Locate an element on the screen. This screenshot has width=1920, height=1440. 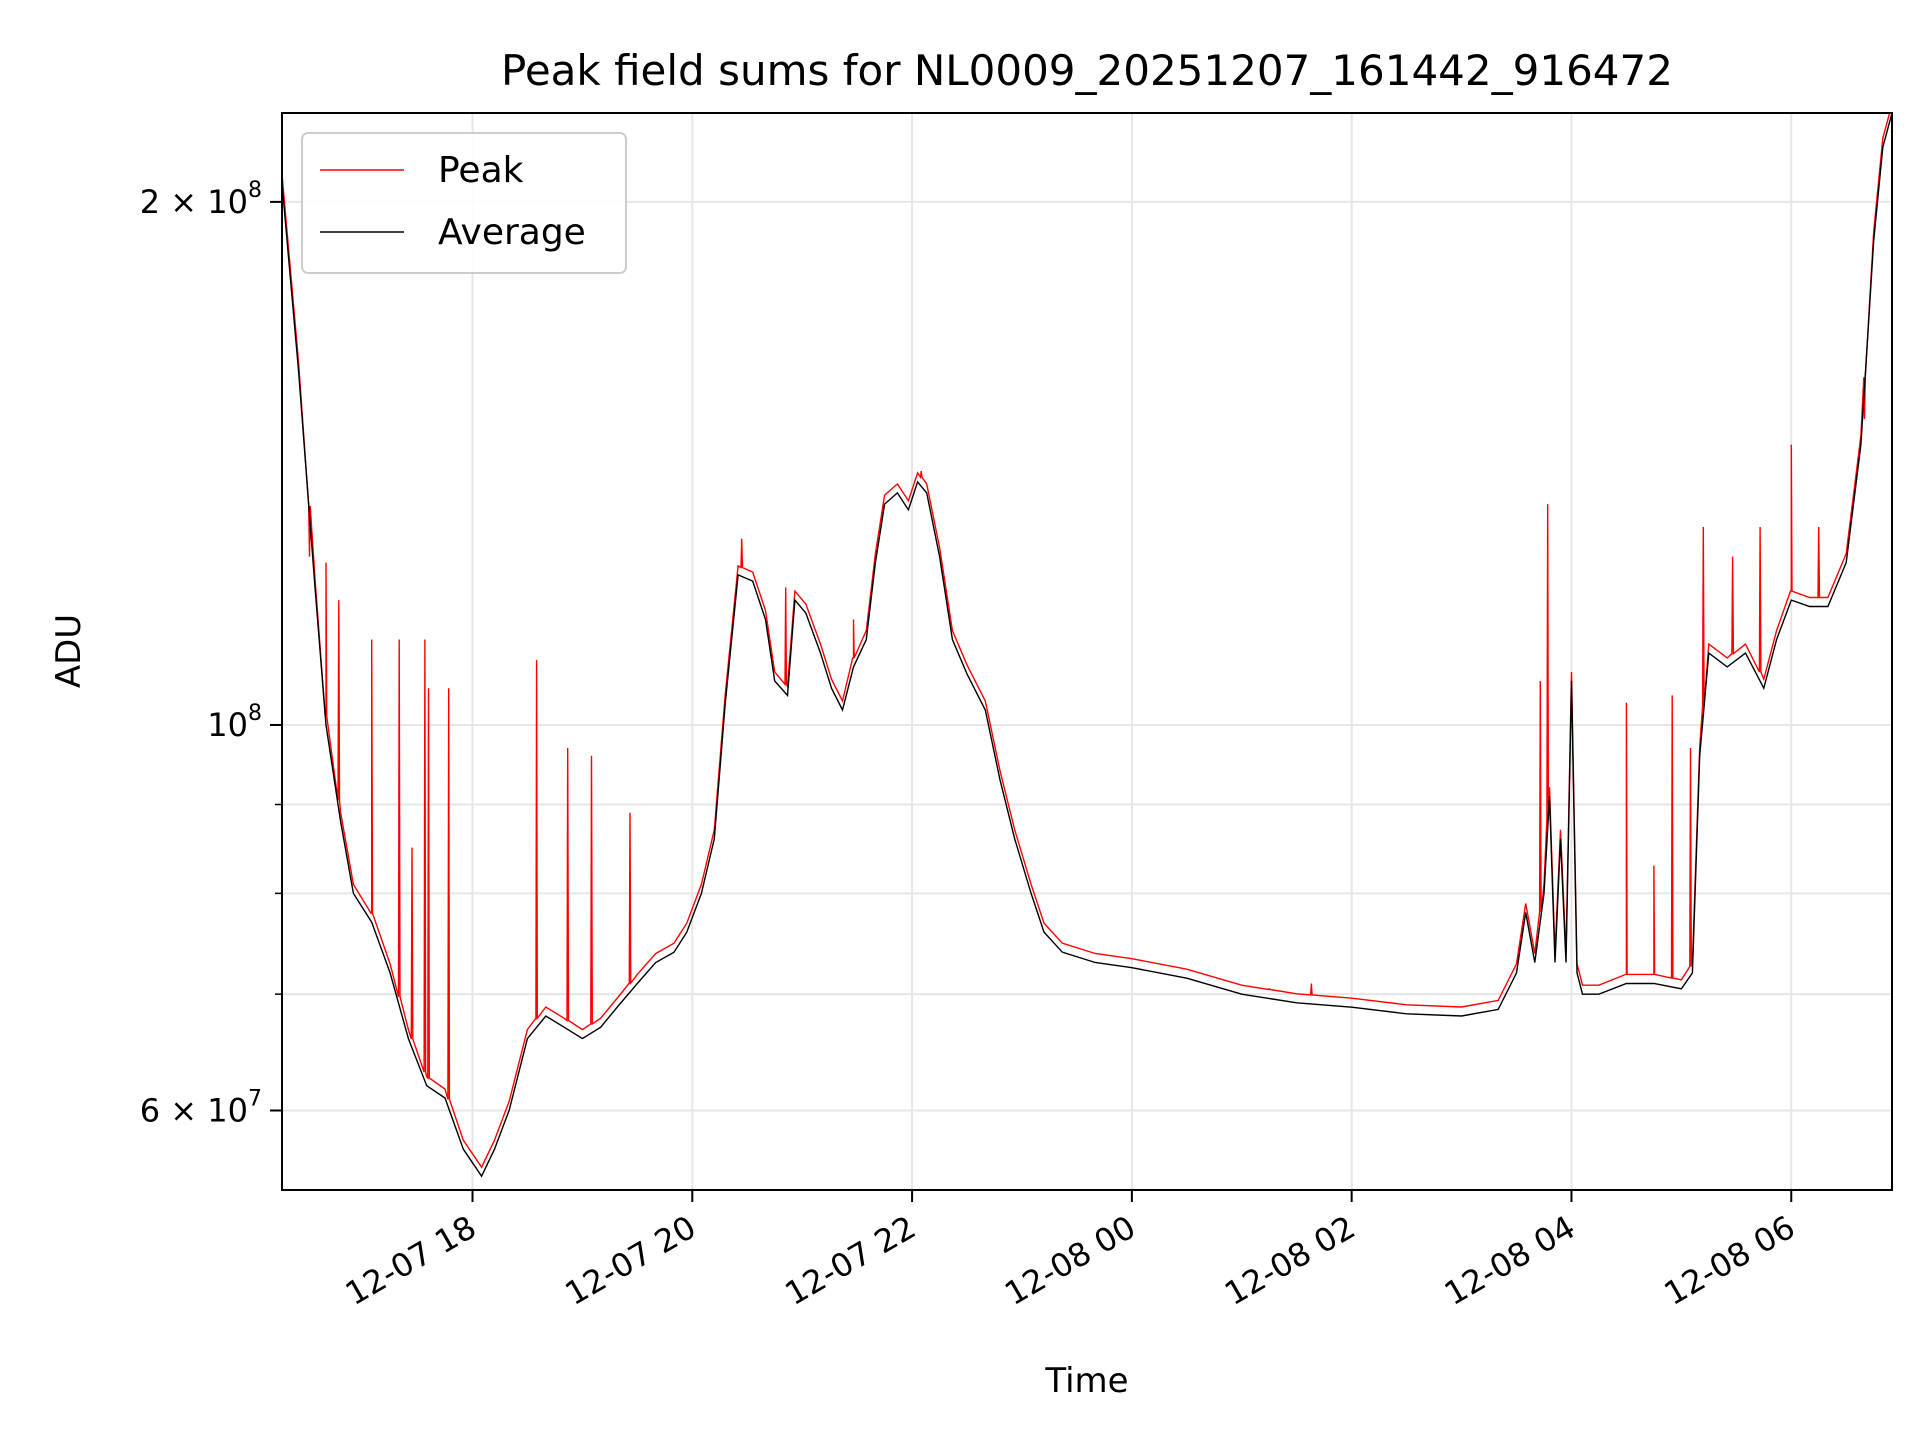
y-axis-title: ADU is located at coordinates (69, 651).